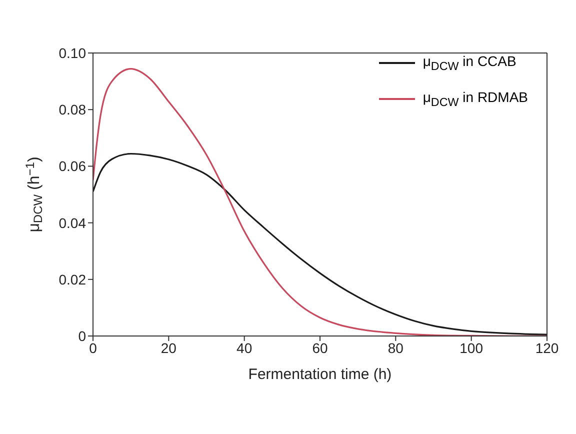 This screenshot has width=576, height=434. I want to click on x-tick-label: 0, so click(93, 348).